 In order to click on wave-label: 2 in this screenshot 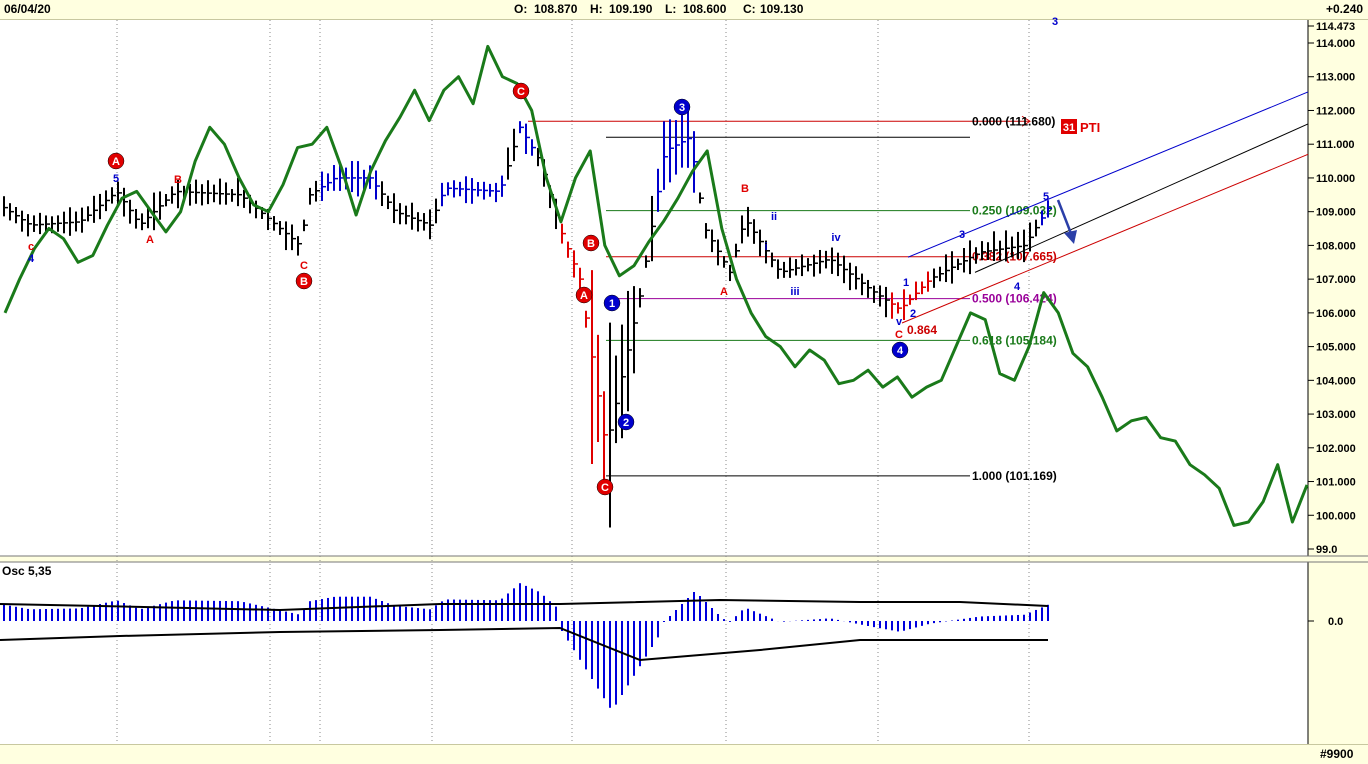, I will do `click(913, 314)`.